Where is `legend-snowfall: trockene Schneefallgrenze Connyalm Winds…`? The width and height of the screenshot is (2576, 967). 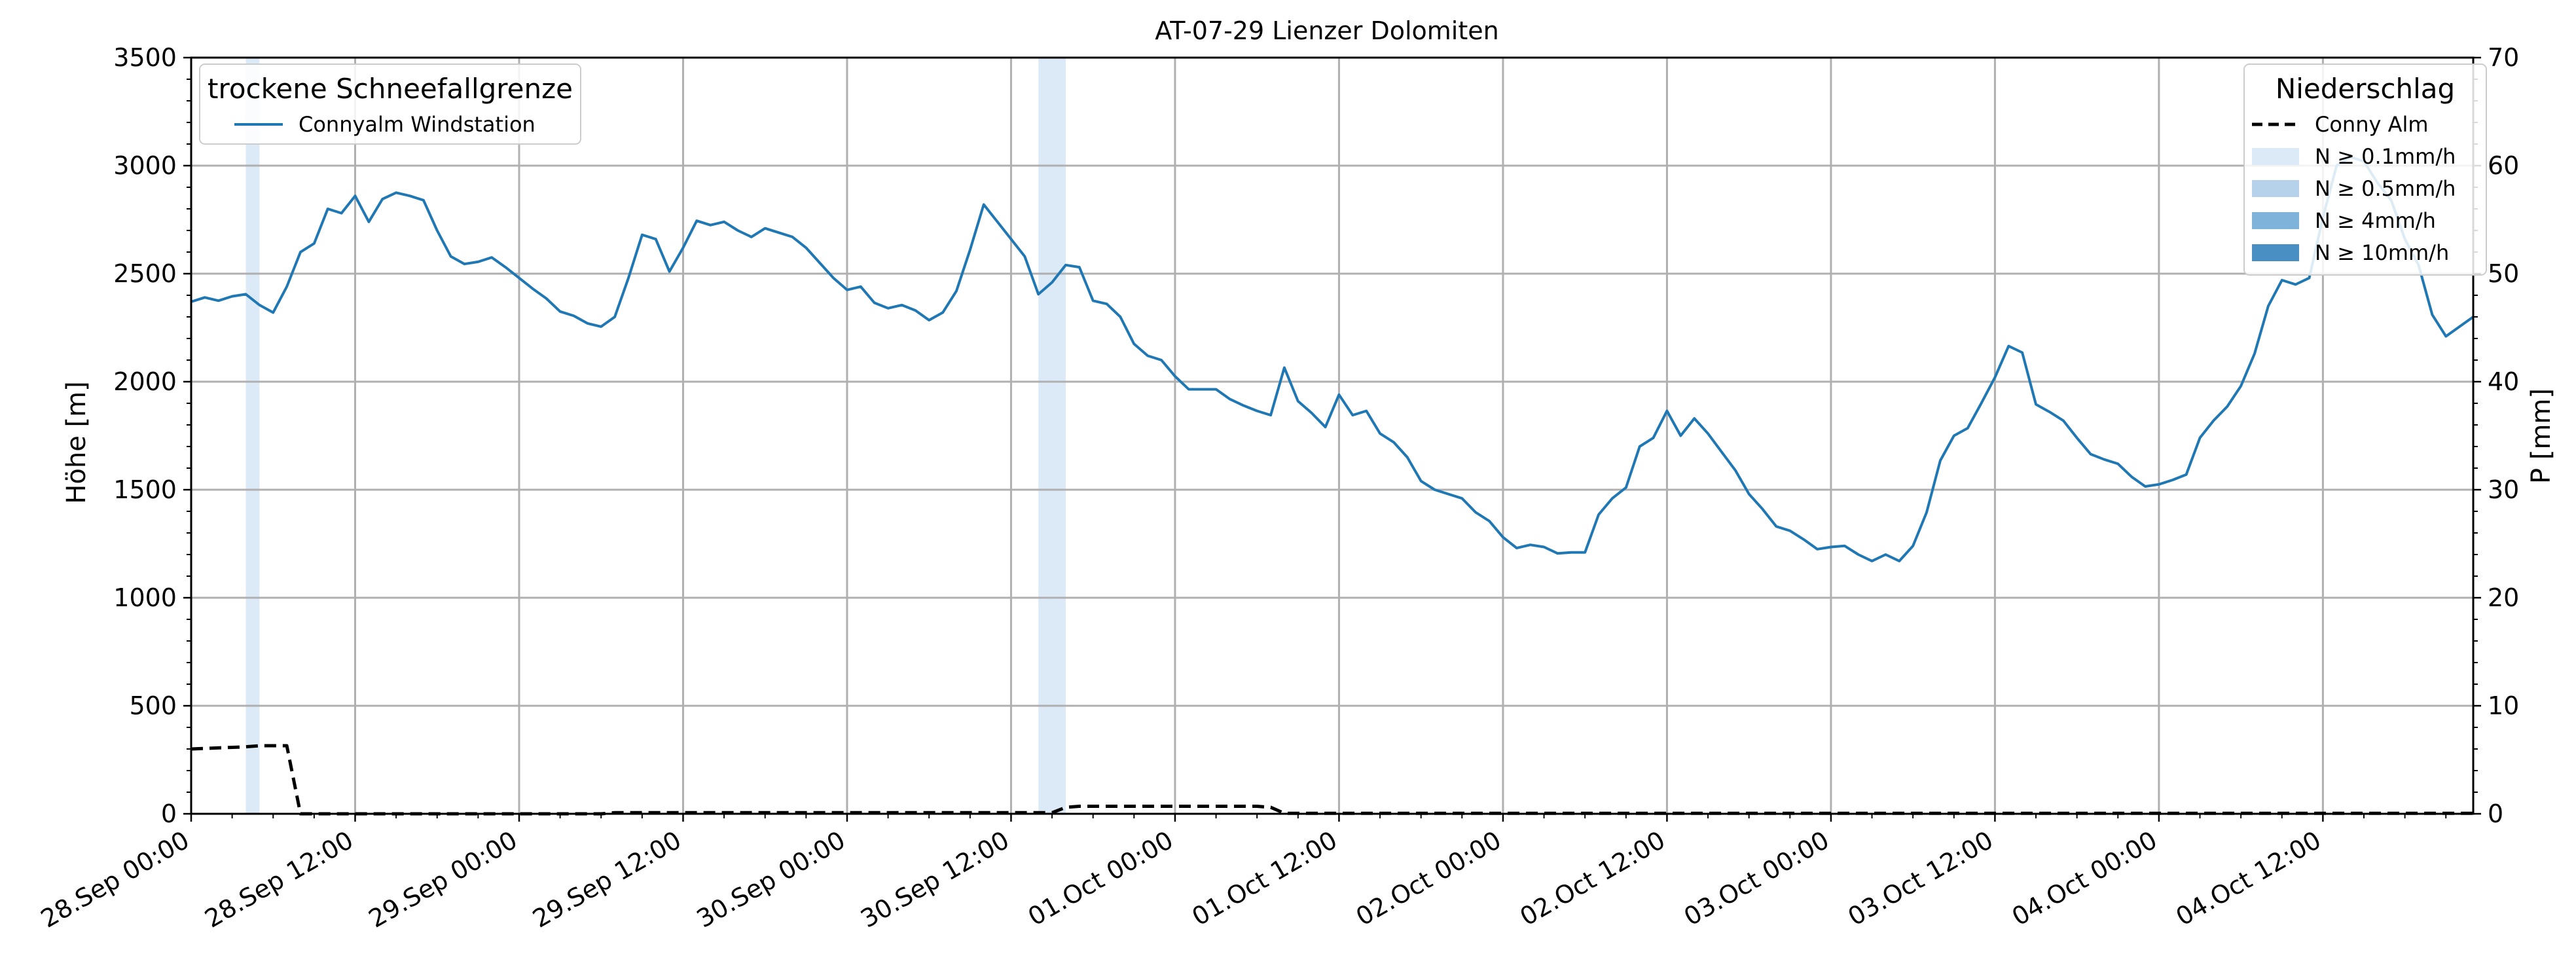
legend-snowfall: trockene Schneefallgrenze Connyalm Winds… is located at coordinates (390, 105).